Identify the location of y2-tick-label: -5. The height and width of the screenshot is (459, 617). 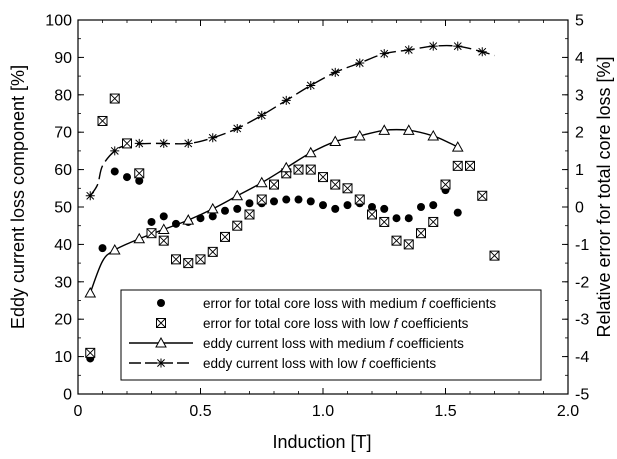
(582, 395).